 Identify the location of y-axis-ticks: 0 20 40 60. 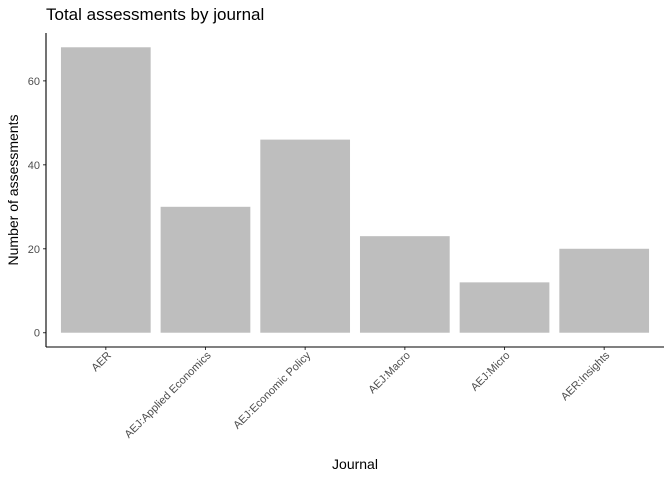
(37, 208).